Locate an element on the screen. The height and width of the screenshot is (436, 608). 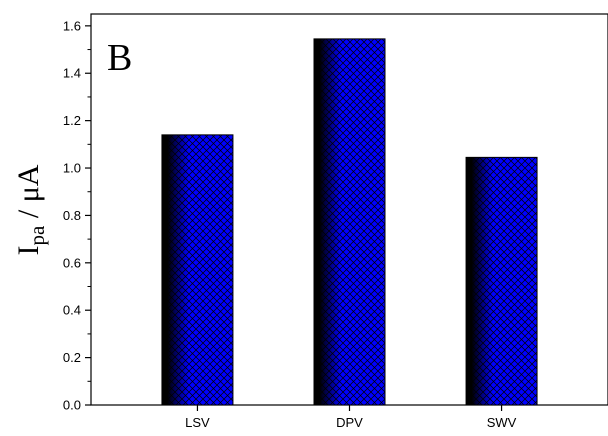
y-tick-label: 1.0 is located at coordinates (72, 168).